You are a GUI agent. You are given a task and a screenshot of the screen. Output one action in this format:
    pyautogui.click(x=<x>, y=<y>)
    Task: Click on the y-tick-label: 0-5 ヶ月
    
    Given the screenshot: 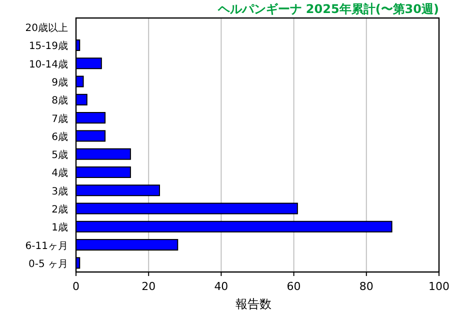 What is the action you would take?
    pyautogui.click(x=48, y=264)
    